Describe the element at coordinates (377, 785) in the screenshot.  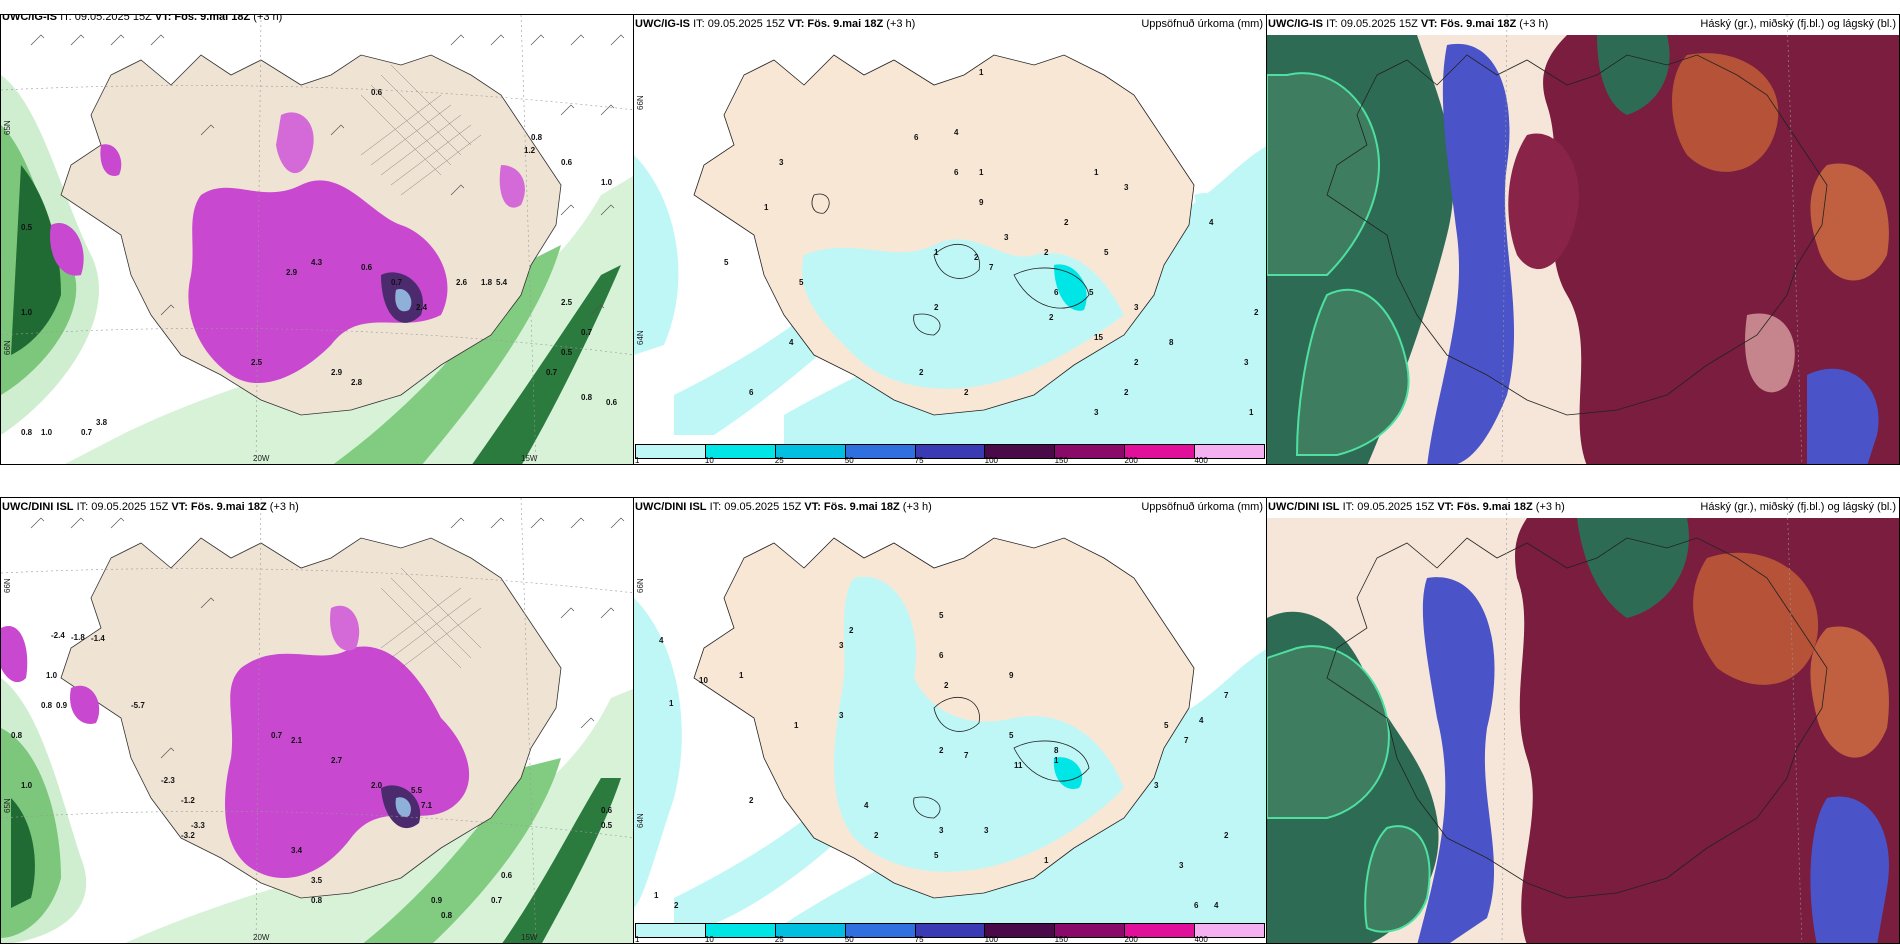
I see `map-value-label: 2.0` at that location.